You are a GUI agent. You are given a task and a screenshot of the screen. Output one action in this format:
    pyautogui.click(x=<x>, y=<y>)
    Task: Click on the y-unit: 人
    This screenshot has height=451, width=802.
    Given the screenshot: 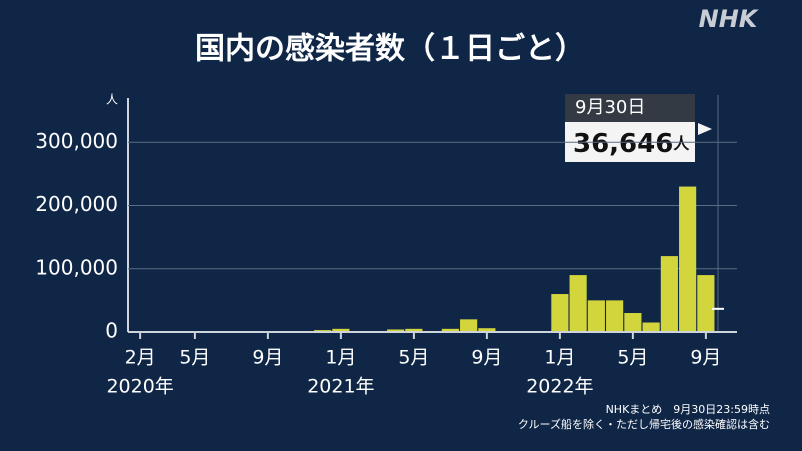 What is the action you would take?
    pyautogui.click(x=112, y=100)
    